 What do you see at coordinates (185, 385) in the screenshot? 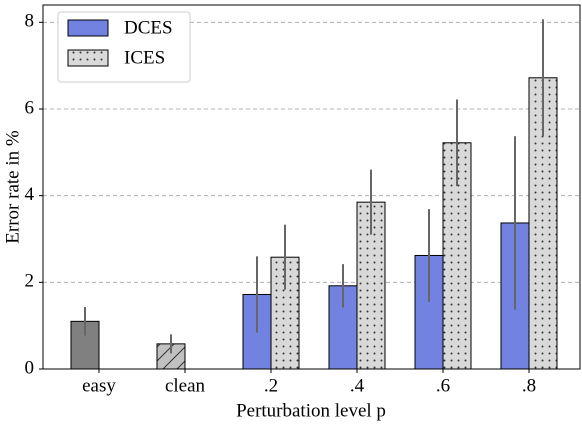
I see `x-tick-label: clean` at bounding box center [185, 385].